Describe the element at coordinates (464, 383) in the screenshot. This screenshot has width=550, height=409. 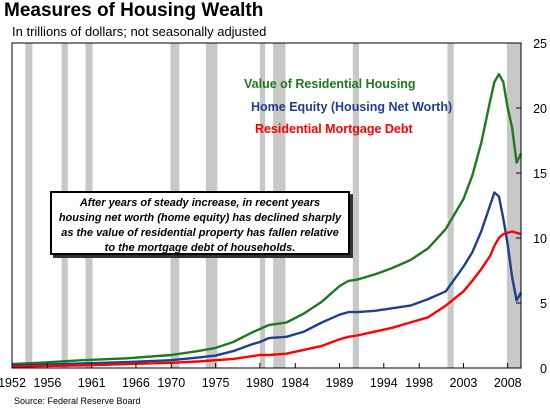
I see `x-tick-label-11: 2003` at that location.